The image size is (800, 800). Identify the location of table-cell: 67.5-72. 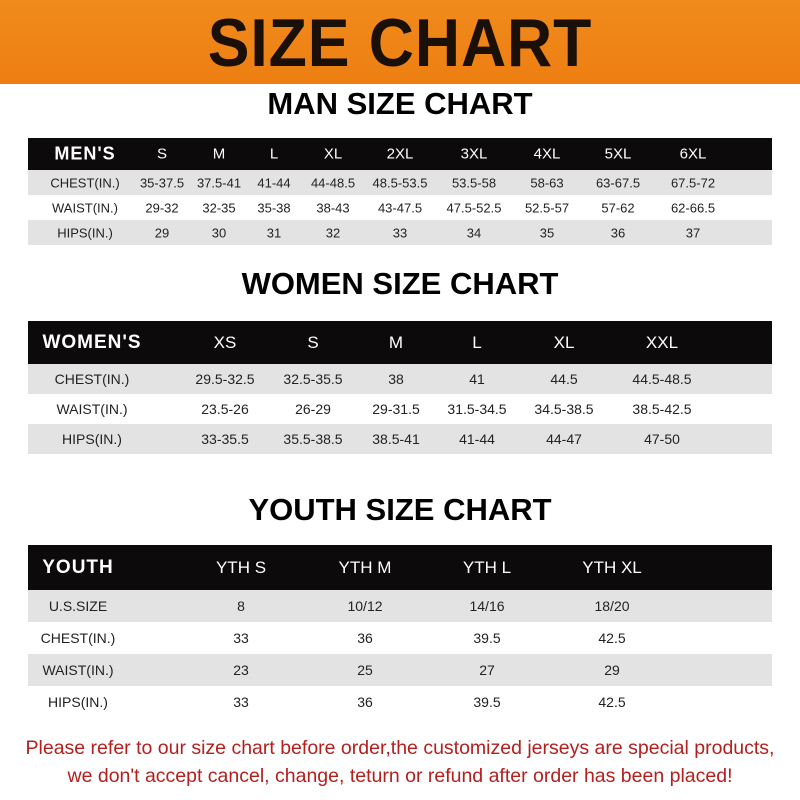
(693, 182).